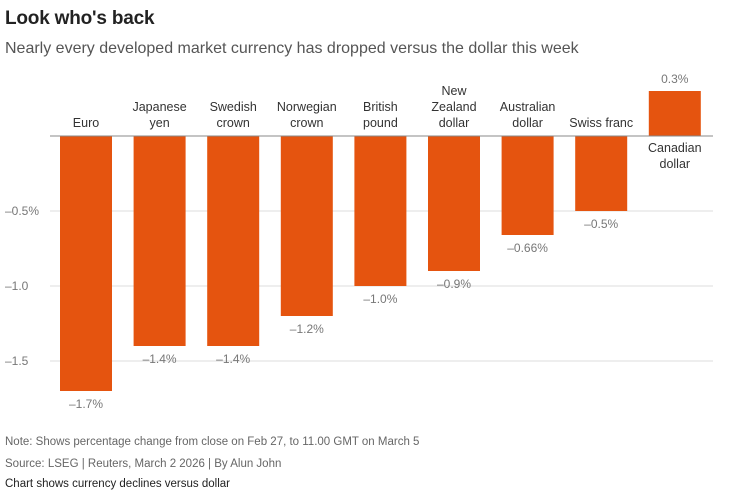  What do you see at coordinates (233, 115) in the screenshot?
I see `category-label: Swedish crown` at bounding box center [233, 115].